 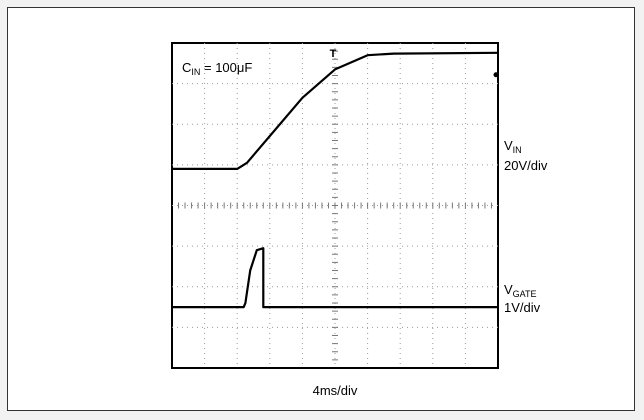 What do you see at coordinates (496, 75) in the screenshot?
I see `vin-channel-marker` at bounding box center [496, 75].